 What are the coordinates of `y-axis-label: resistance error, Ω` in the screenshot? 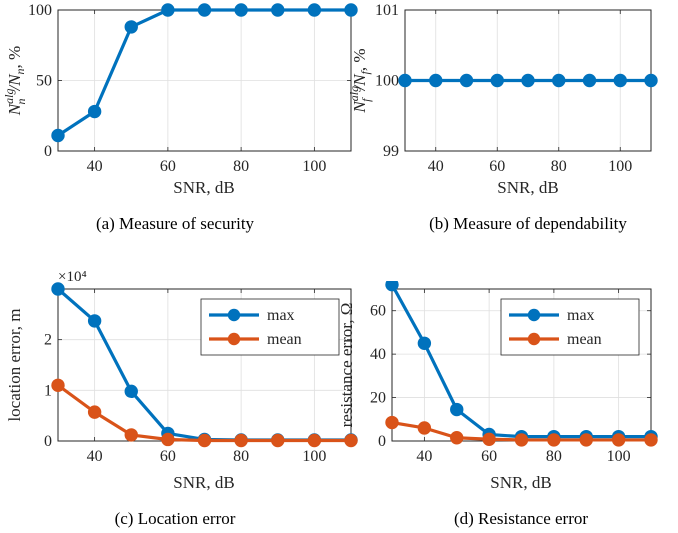 It's located at (346, 365).